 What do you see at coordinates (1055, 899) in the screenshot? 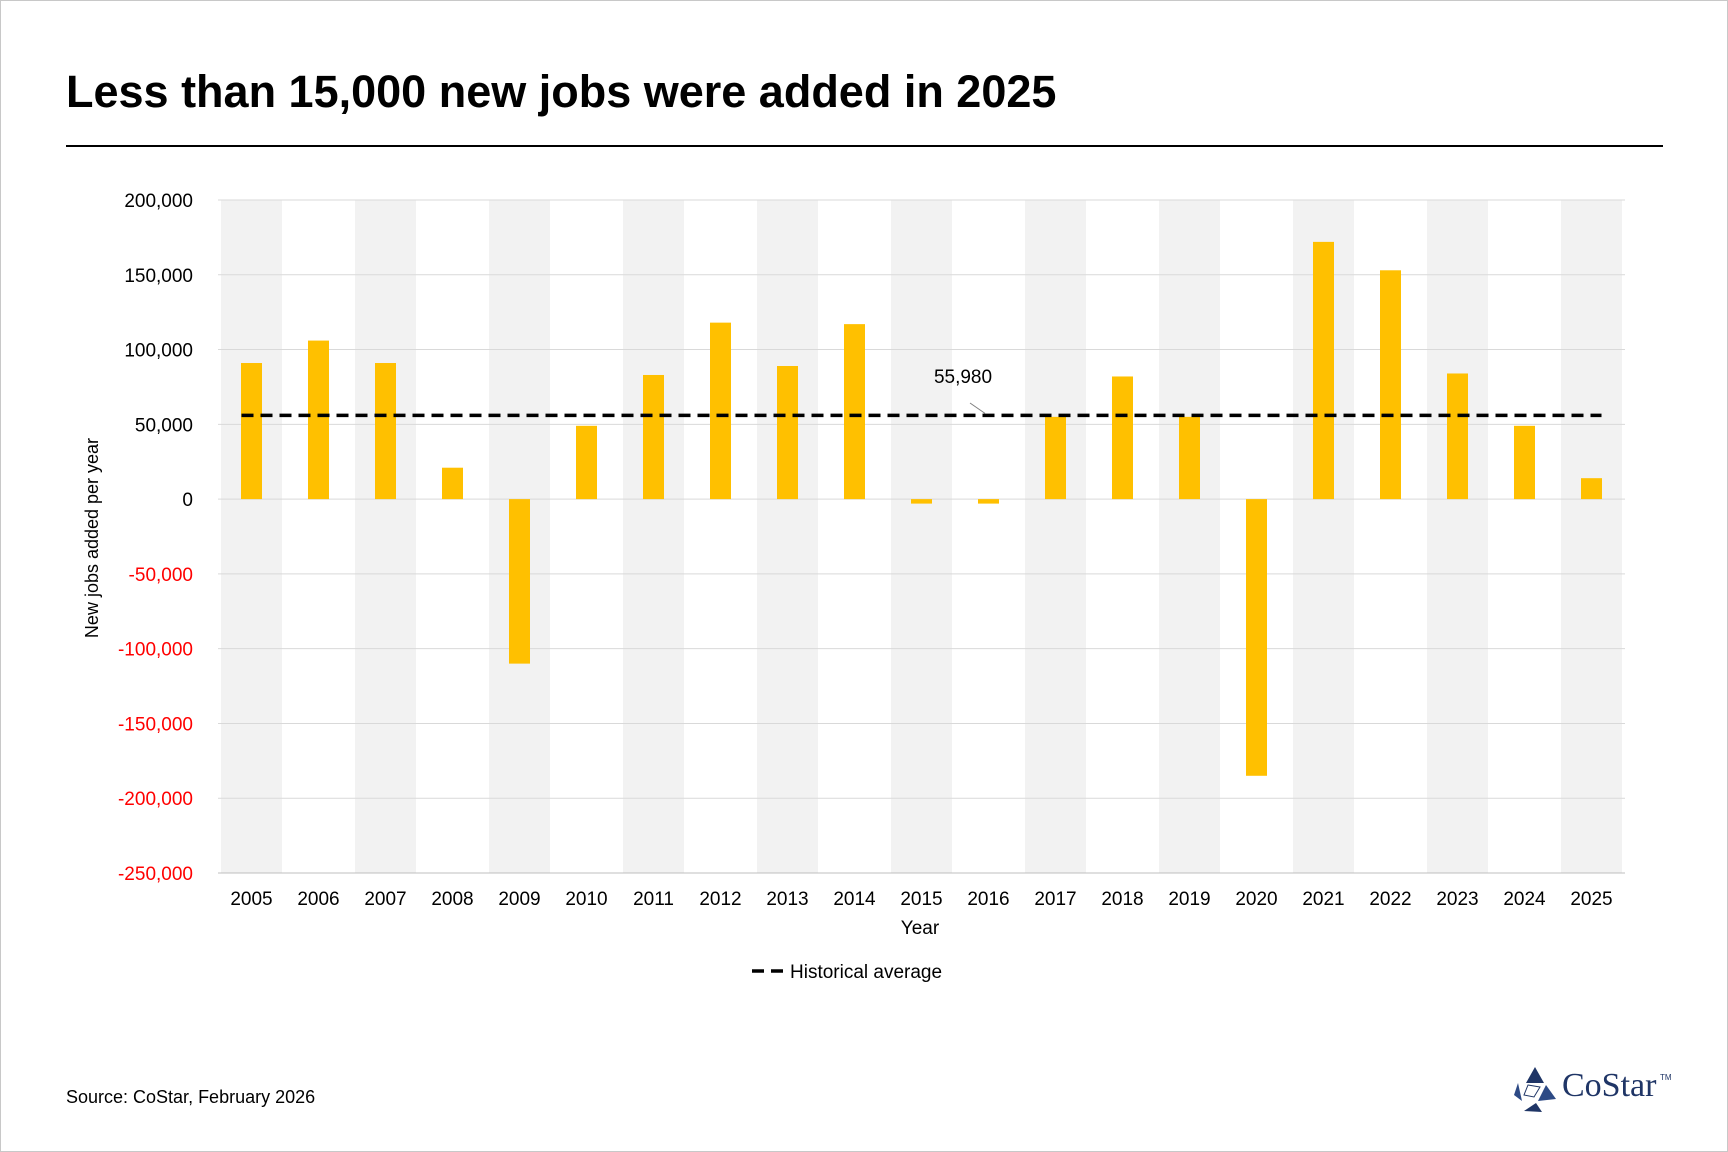
I see `x-tick-label: 2017` at bounding box center [1055, 899].